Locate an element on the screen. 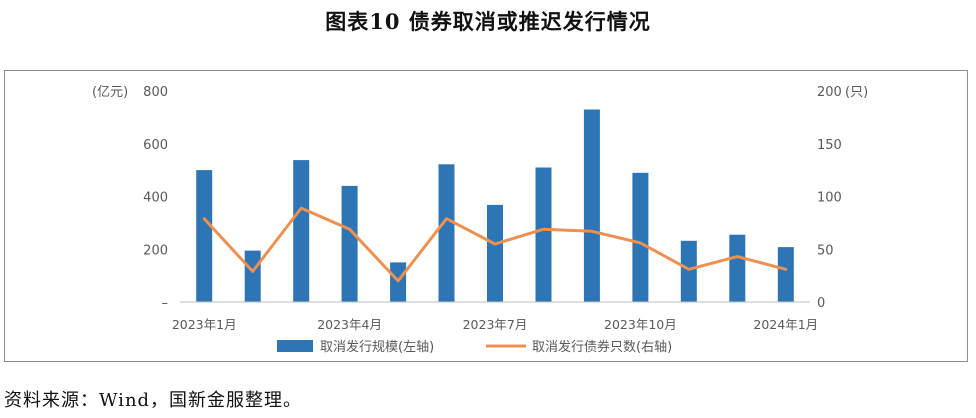 The image size is (976, 418). y-left-tick-label: 400 is located at coordinates (155, 198).